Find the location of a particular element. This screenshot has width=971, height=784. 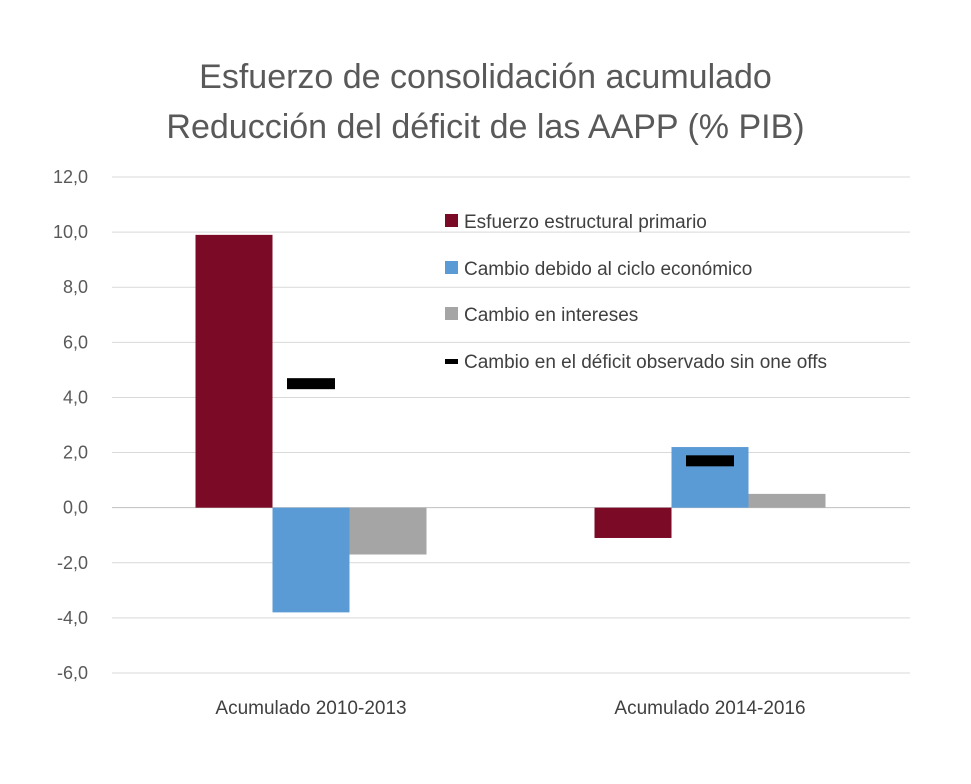

legend-label: Cambio debido al ciclo económico is located at coordinates (608, 269).